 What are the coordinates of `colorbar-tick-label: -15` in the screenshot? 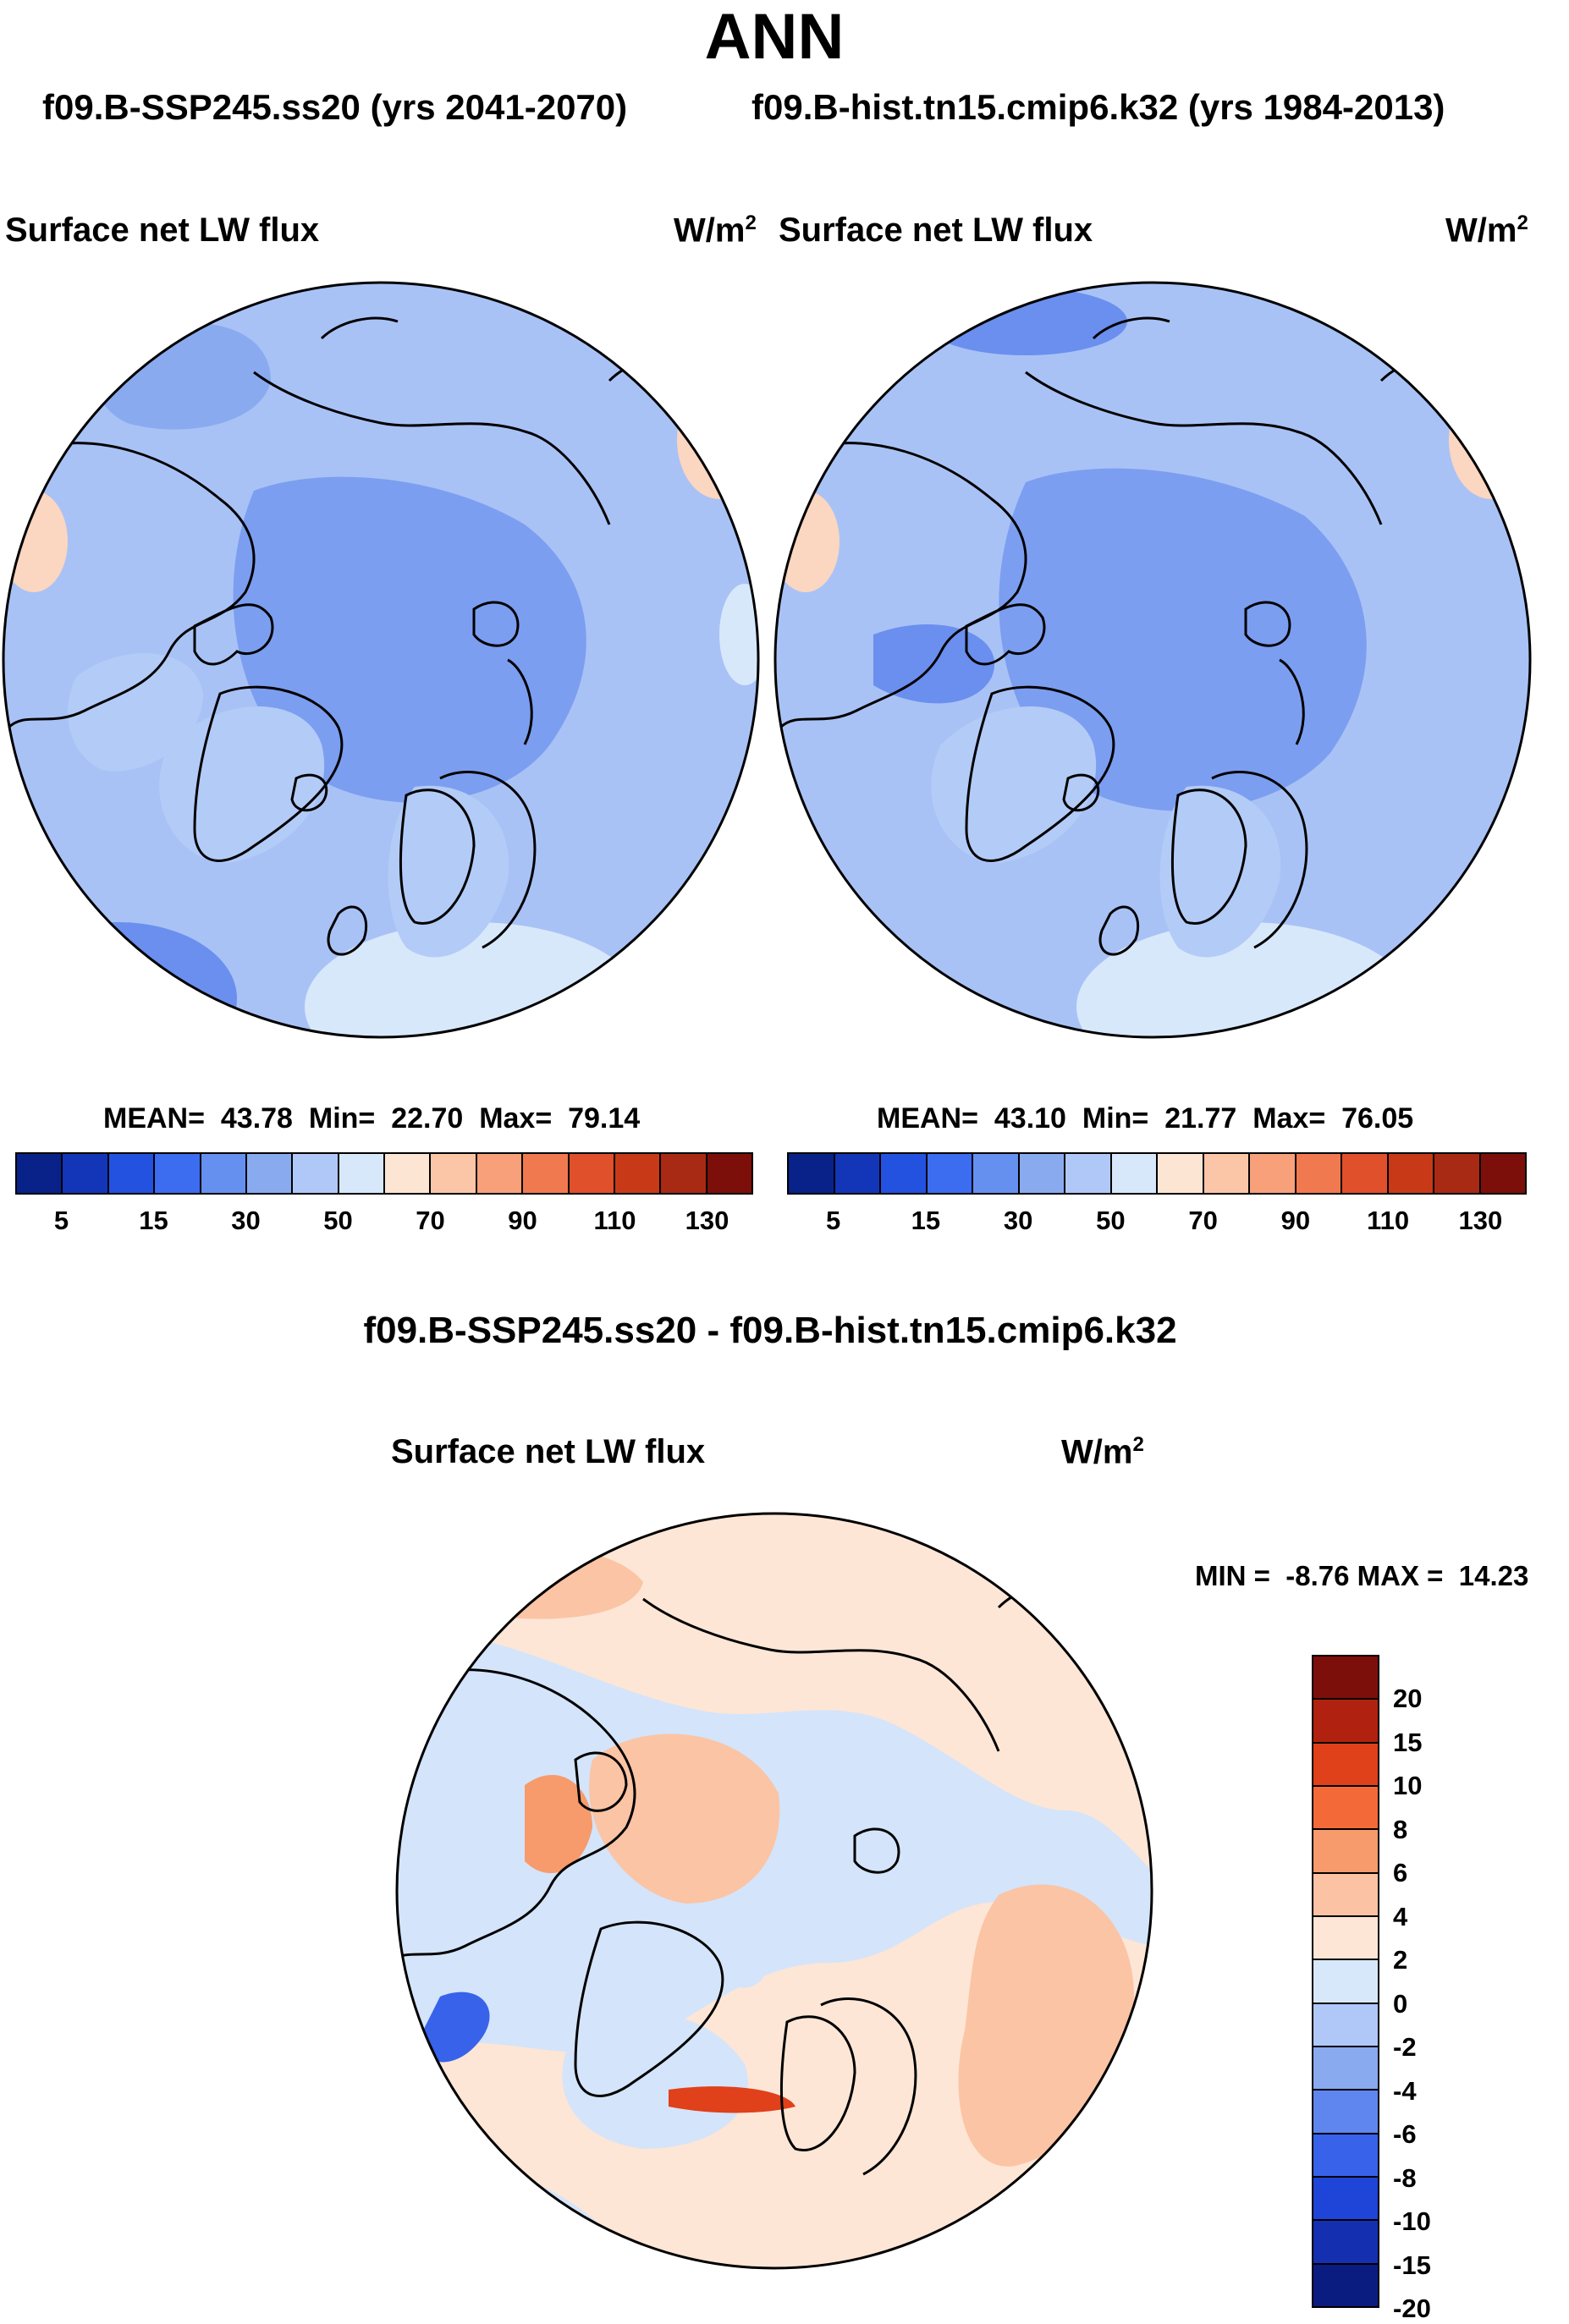 It's located at (1412, 2265).